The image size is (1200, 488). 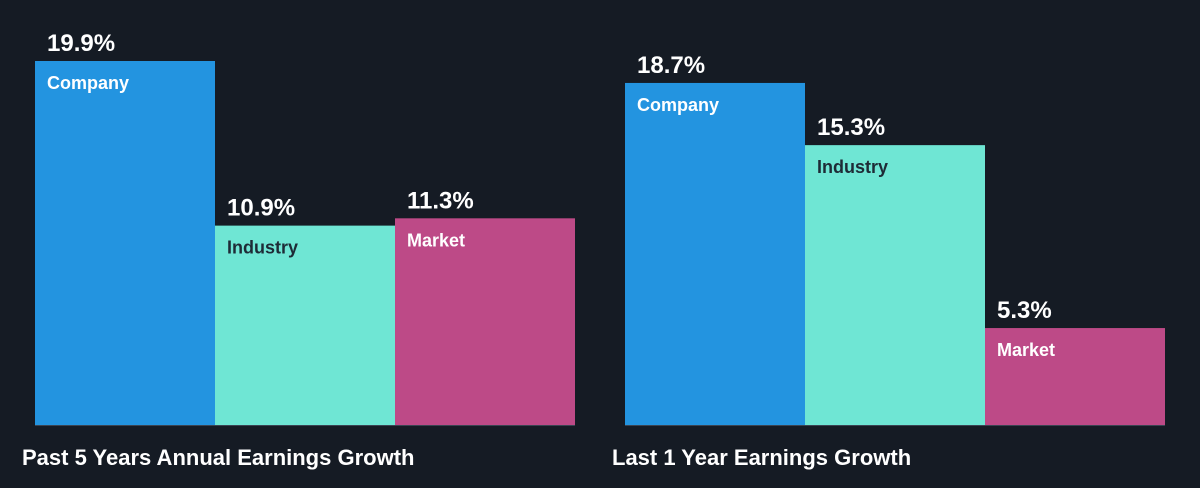 What do you see at coordinates (218, 457) in the screenshot?
I see `chart-title: Past 5 Years Annual Earnings Growth` at bounding box center [218, 457].